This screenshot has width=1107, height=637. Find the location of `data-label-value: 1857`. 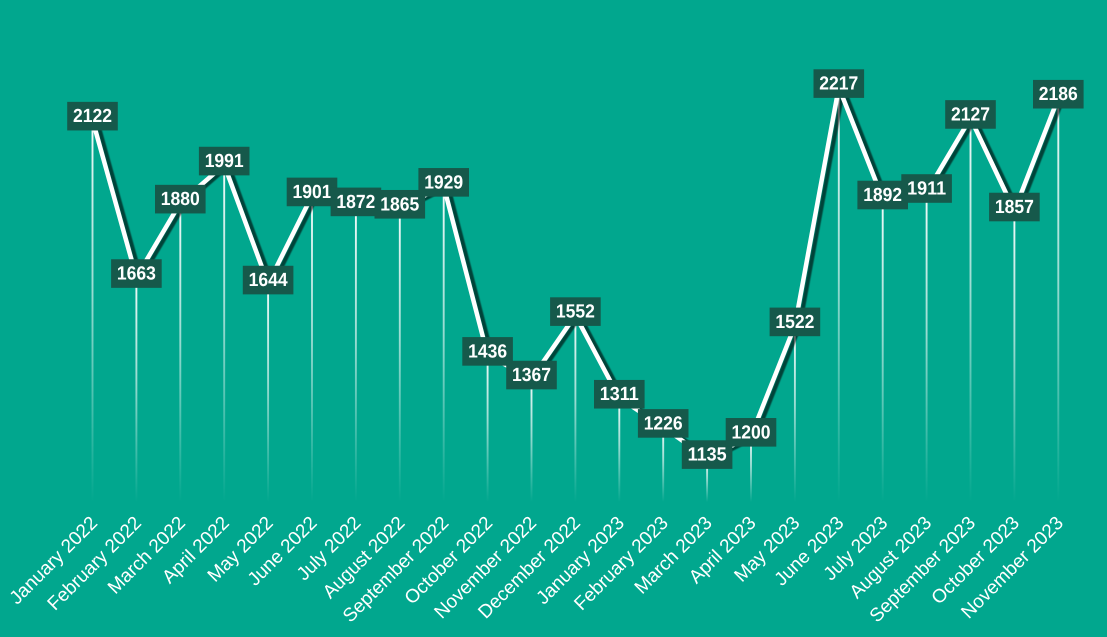

data-label-value: 1857 is located at coordinates (1014, 207).